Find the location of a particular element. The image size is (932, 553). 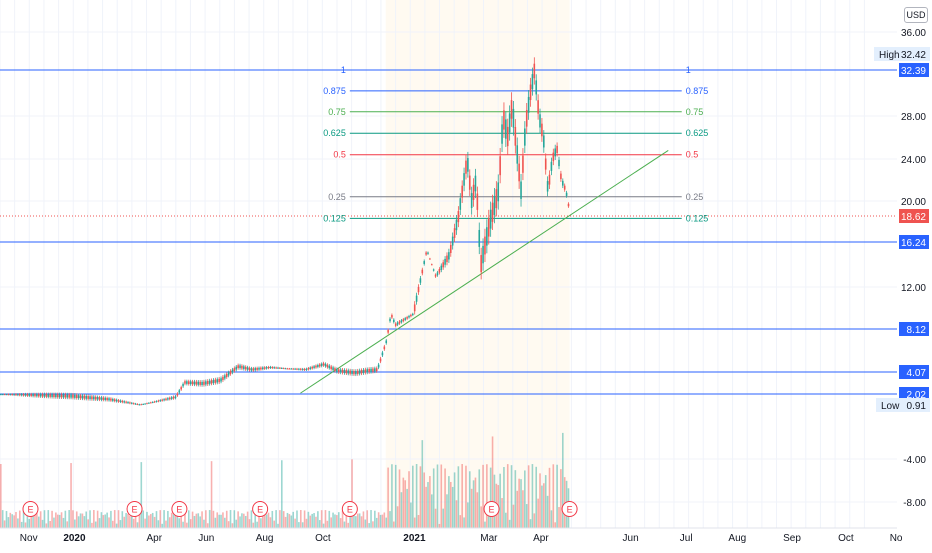

fib-label-right: 0.125 is located at coordinates (697, 218).